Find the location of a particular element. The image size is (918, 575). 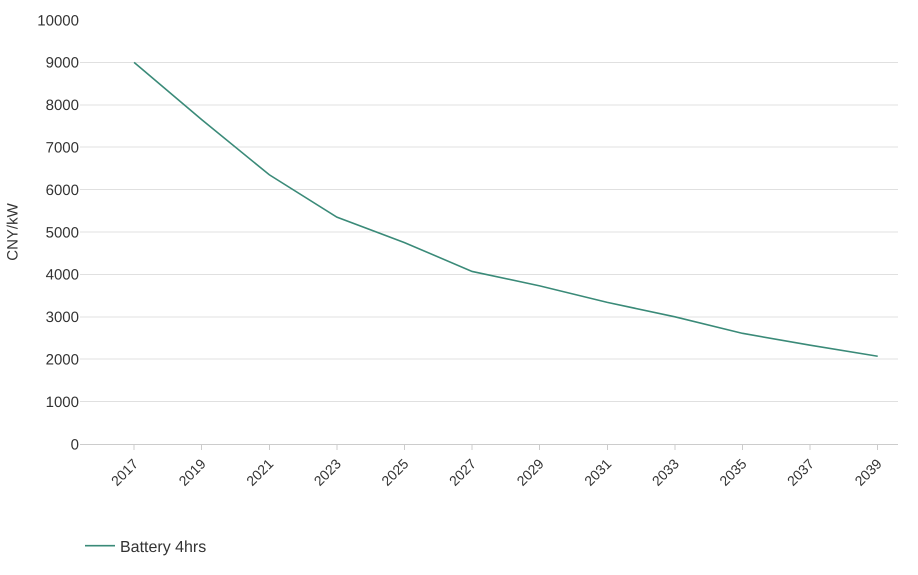

y-axis-title: CNY/kW is located at coordinates (13, 231).